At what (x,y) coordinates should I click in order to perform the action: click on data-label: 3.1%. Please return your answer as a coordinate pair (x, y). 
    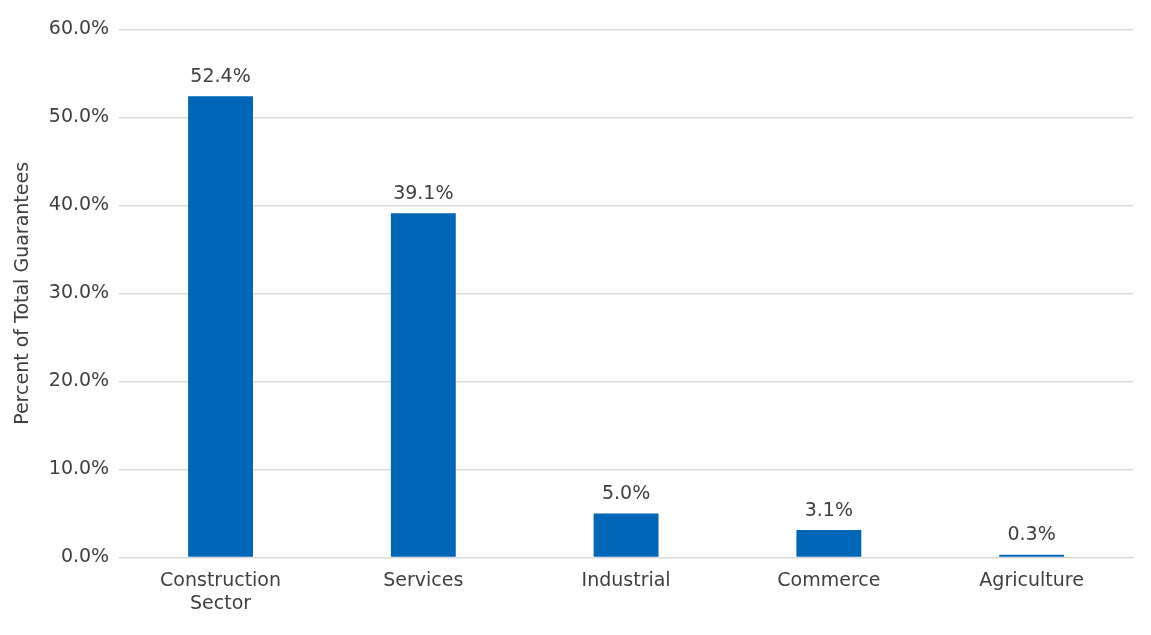
    Looking at the image, I should click on (828, 508).